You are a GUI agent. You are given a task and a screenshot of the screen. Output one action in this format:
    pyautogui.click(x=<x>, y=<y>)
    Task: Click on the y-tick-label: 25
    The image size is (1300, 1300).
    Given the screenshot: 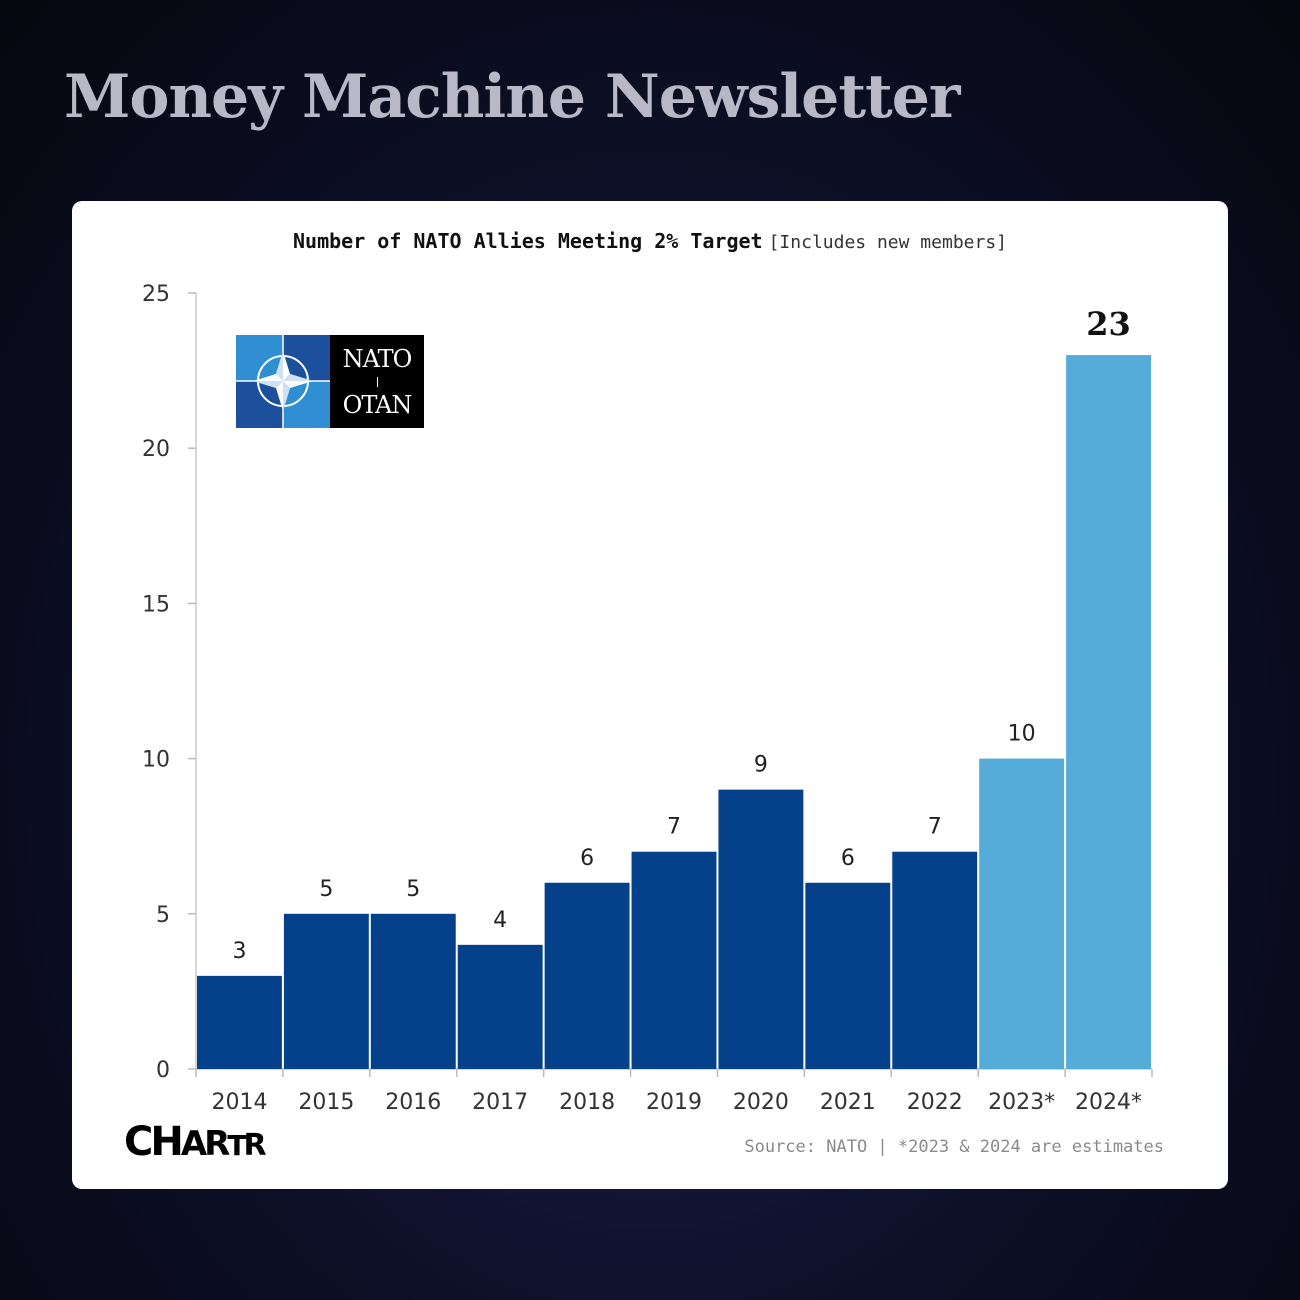 What is the action you would take?
    pyautogui.click(x=156, y=294)
    